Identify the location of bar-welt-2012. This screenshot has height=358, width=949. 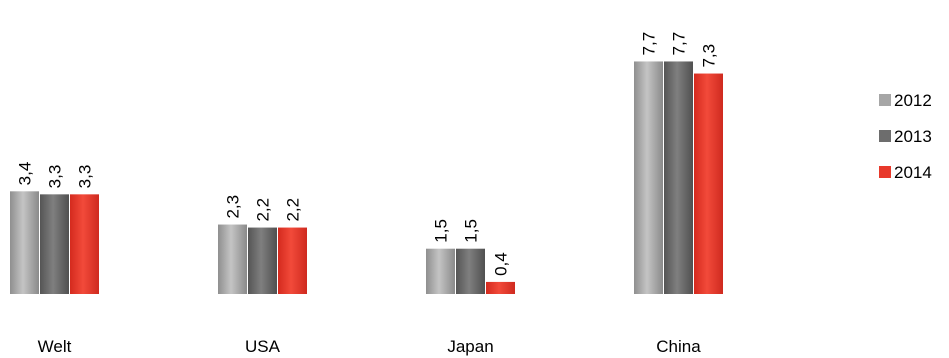
(24, 242).